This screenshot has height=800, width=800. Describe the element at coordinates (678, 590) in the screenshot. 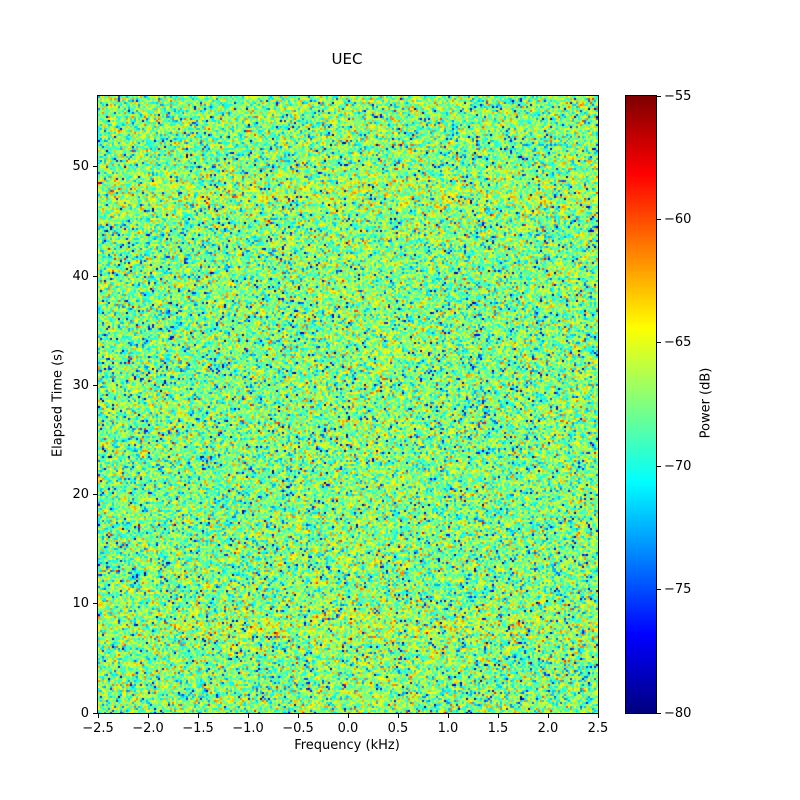

I see `colorbar-tick-label: −75` at that location.